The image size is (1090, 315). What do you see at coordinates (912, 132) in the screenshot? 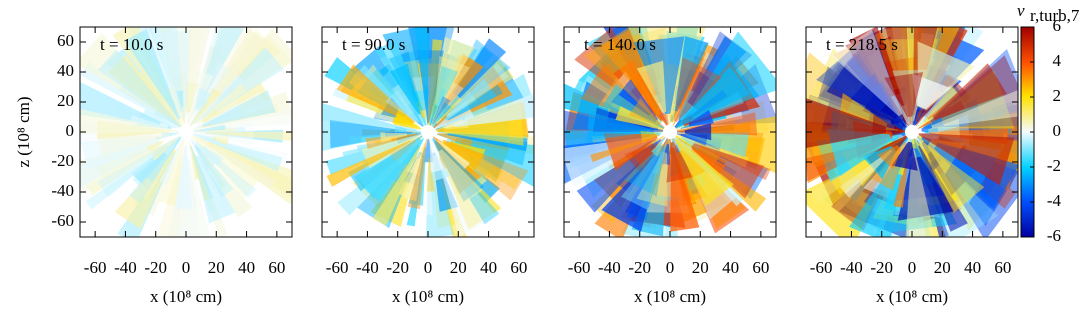
I see `field` at bounding box center [912, 132].